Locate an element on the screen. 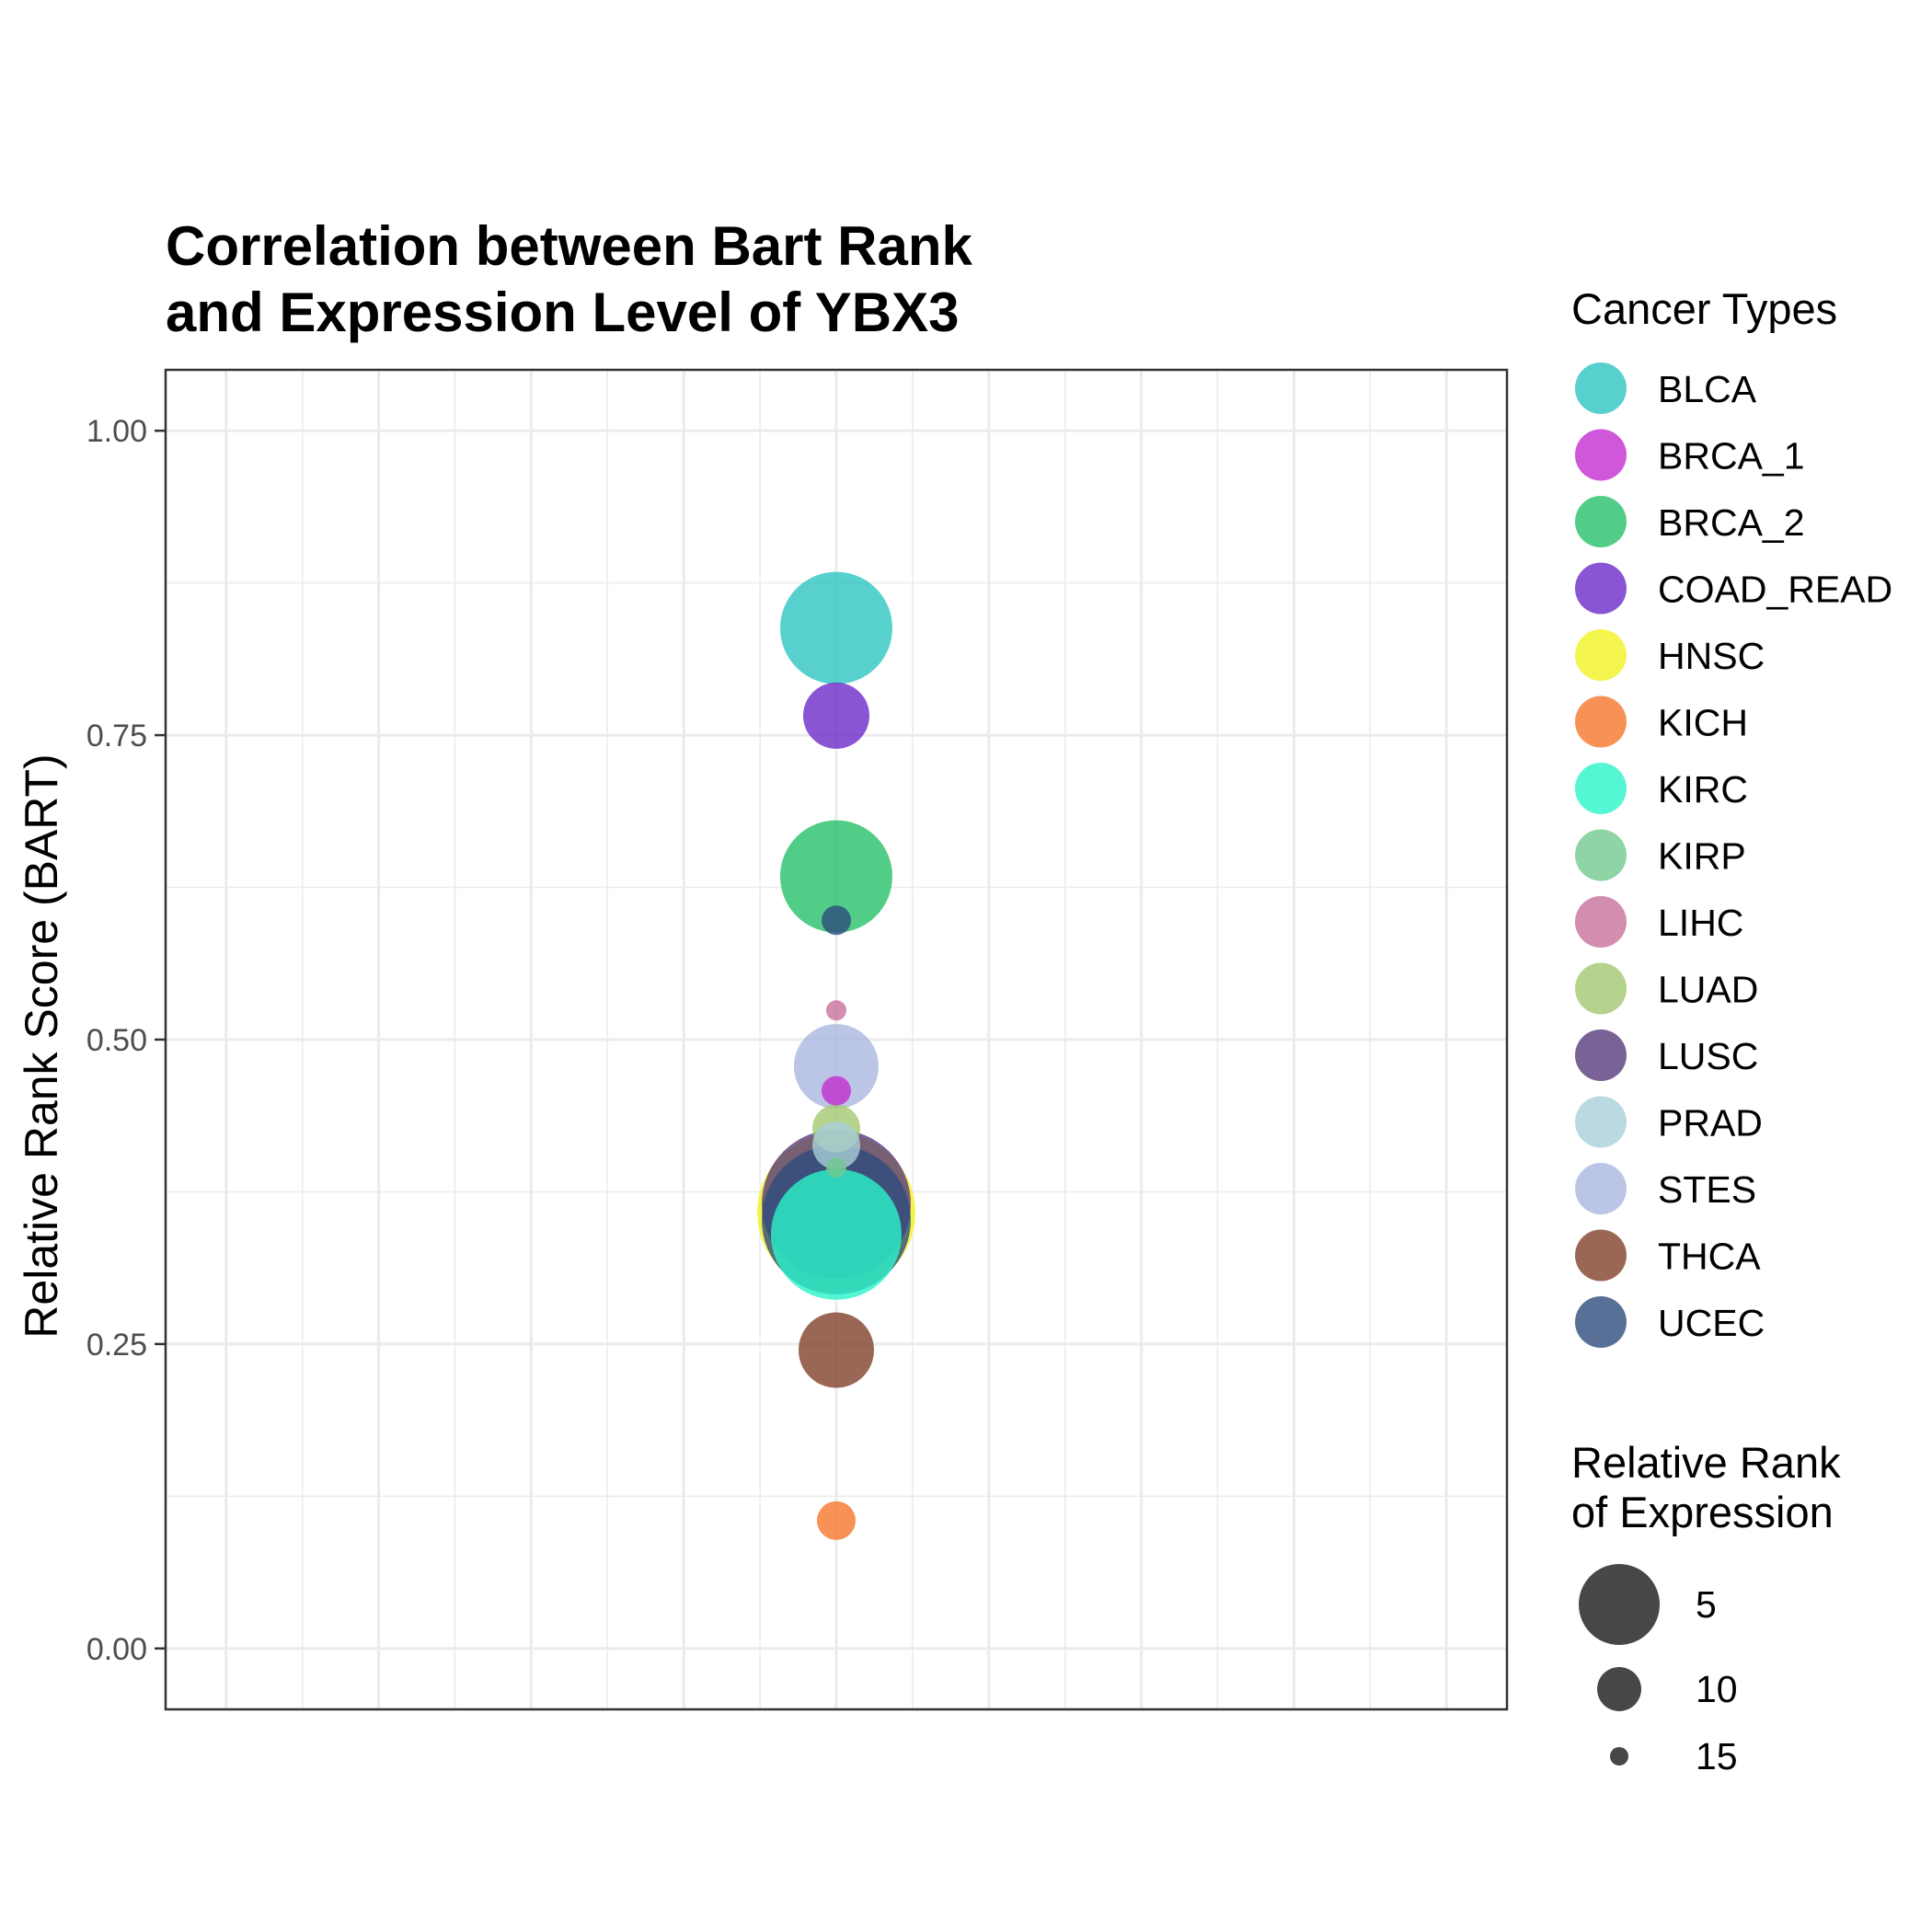 This screenshot has height=1932, width=1932. size-legend-label-15: 15 is located at coordinates (1717, 1756).